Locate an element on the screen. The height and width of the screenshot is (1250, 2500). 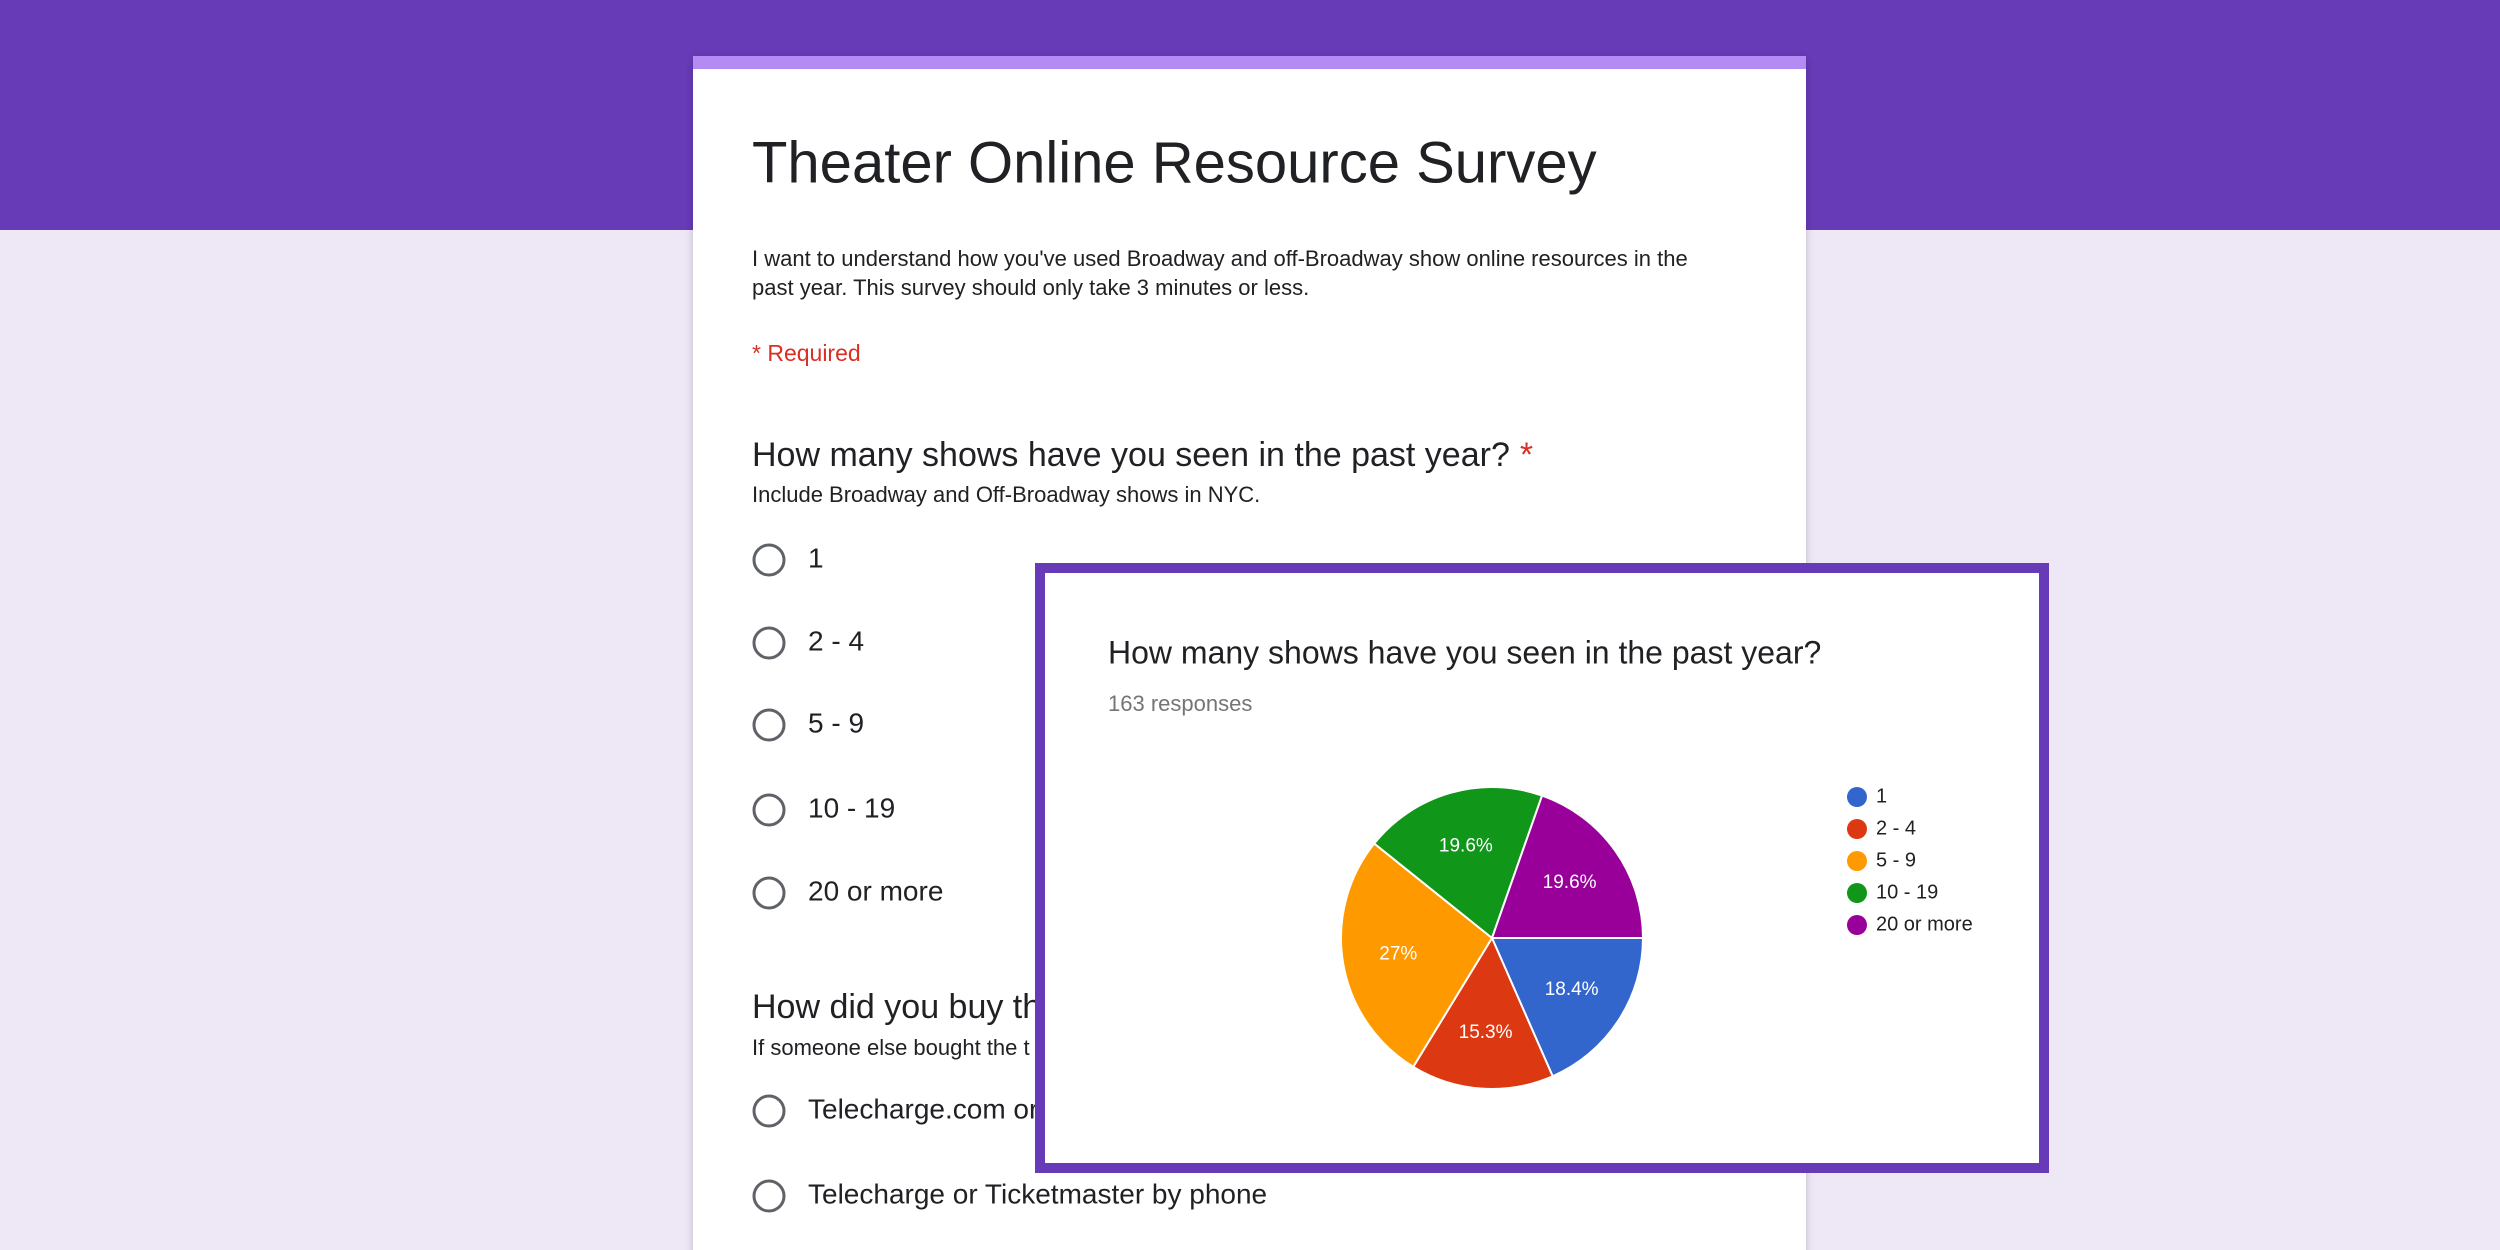
option-label: 1 is located at coordinates (816, 557).